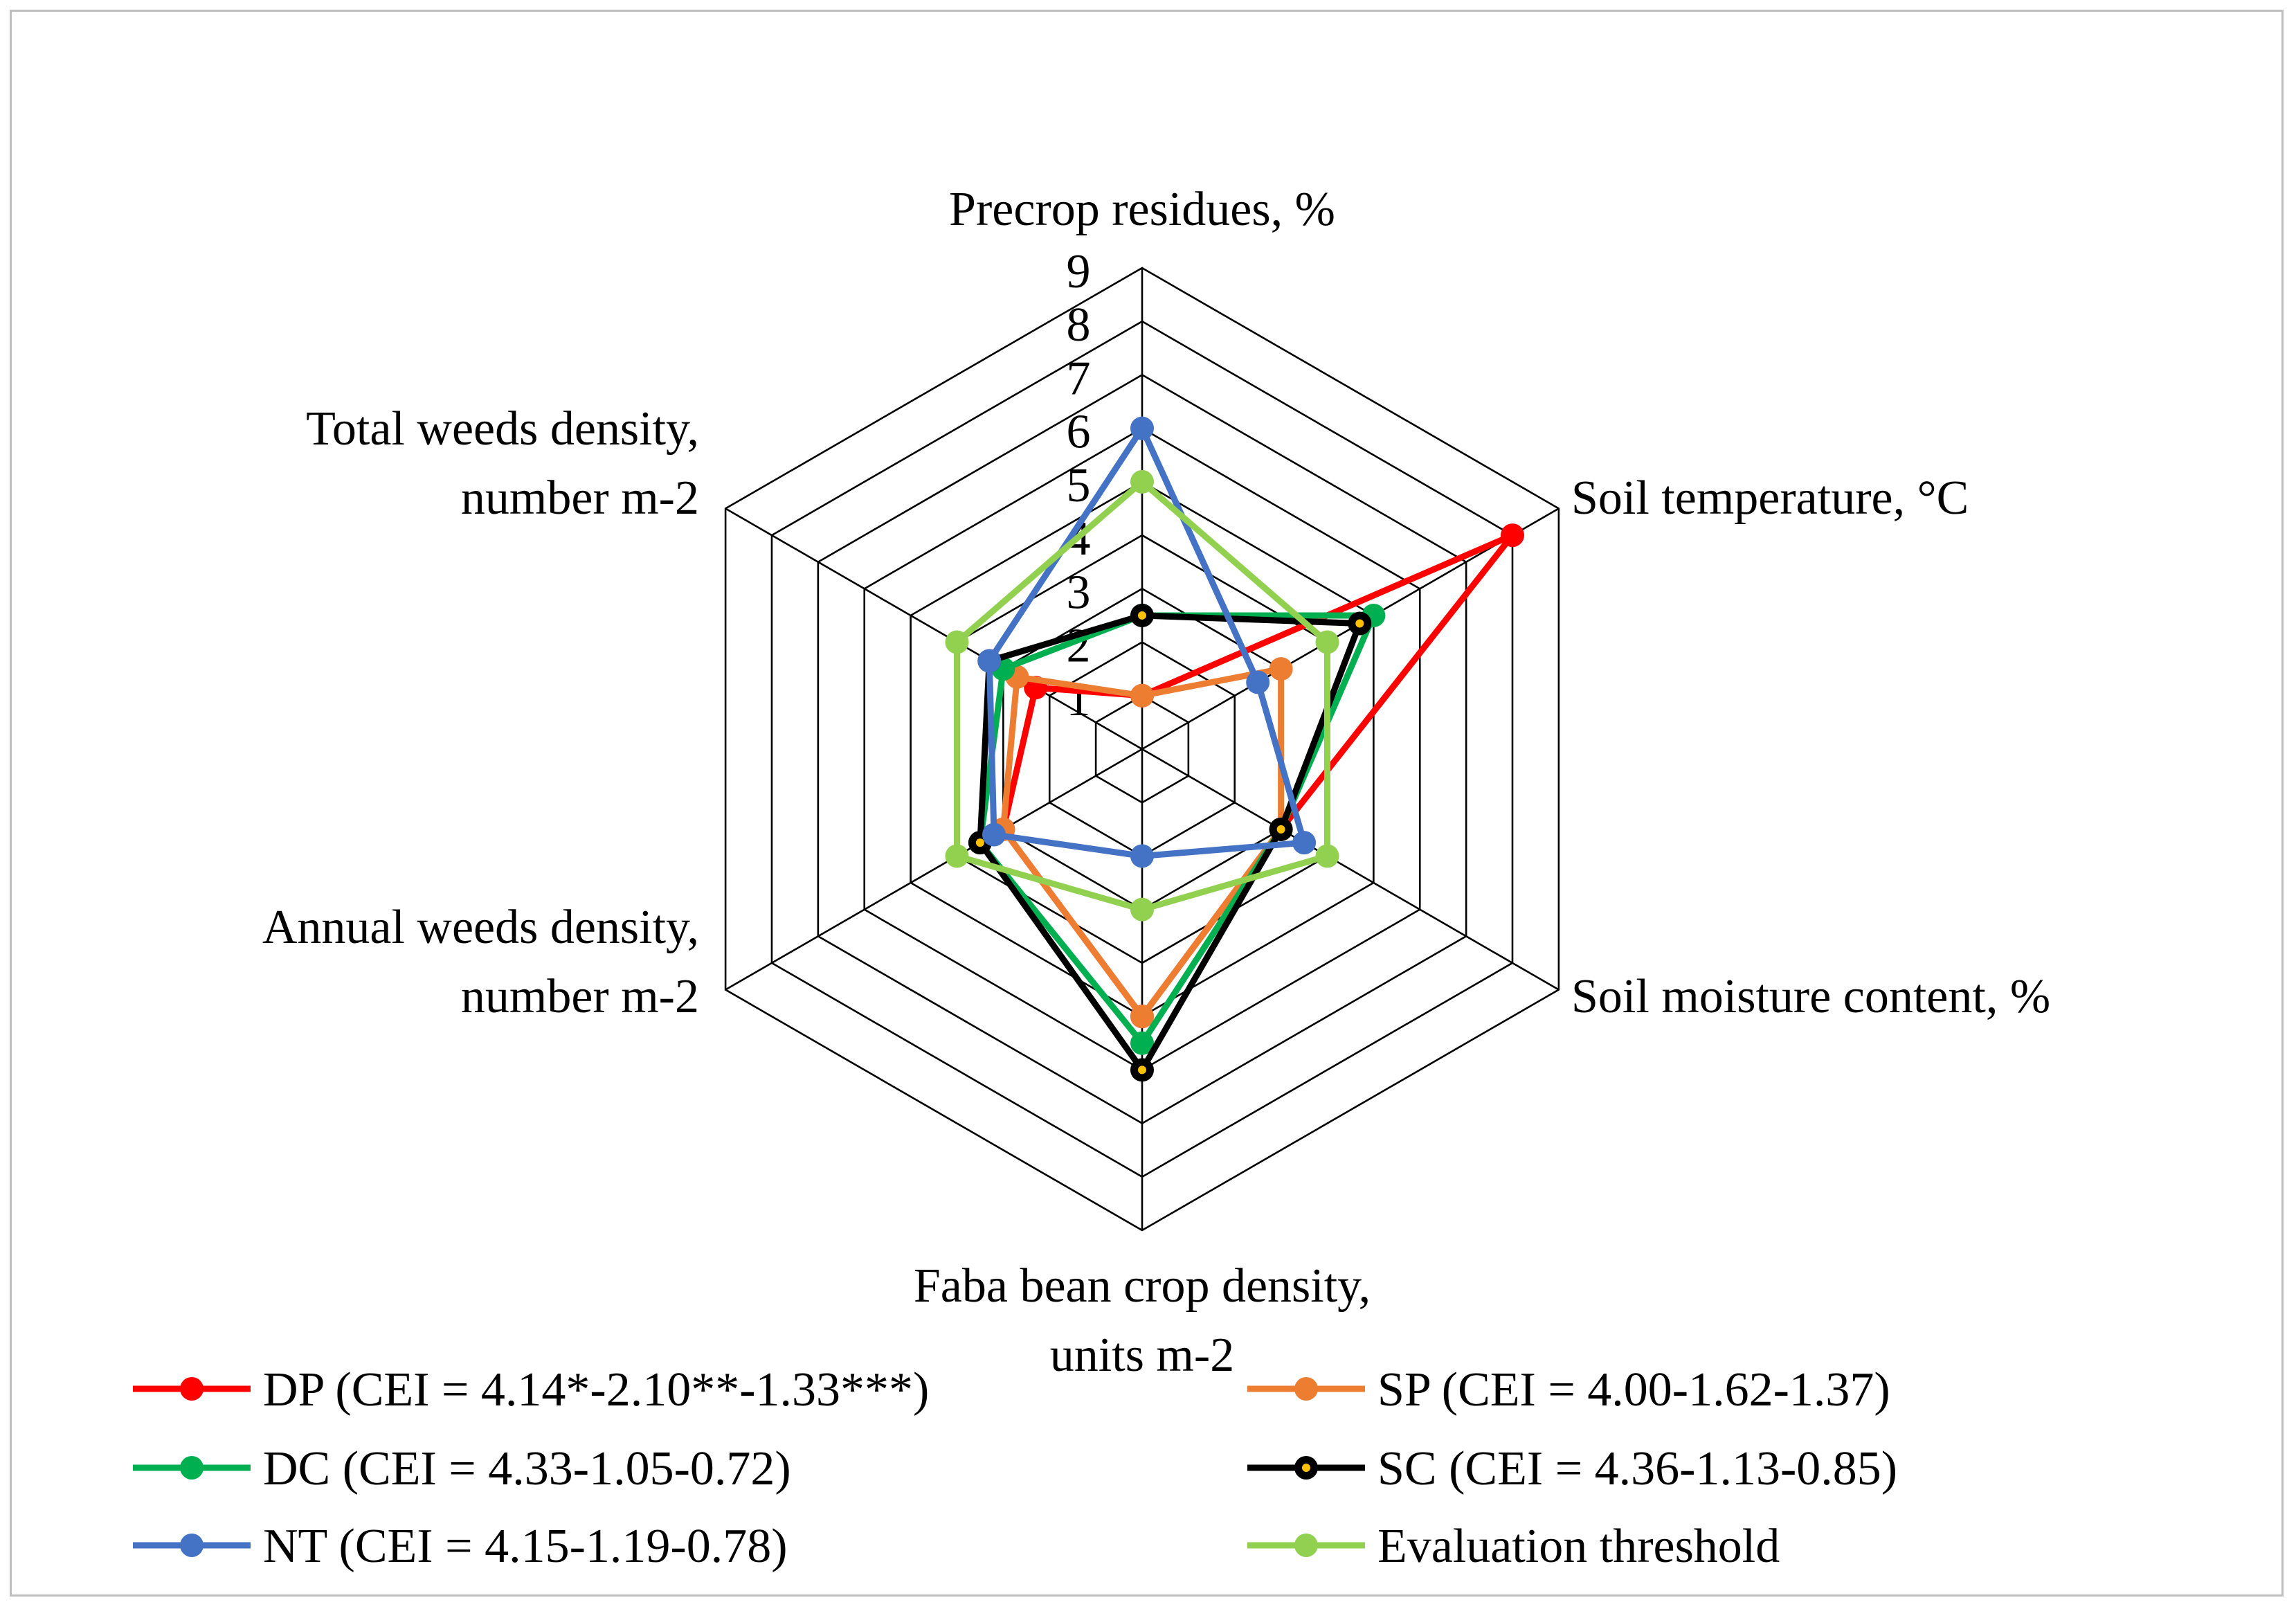  I want to click on tick-label: 6, so click(1079, 432).